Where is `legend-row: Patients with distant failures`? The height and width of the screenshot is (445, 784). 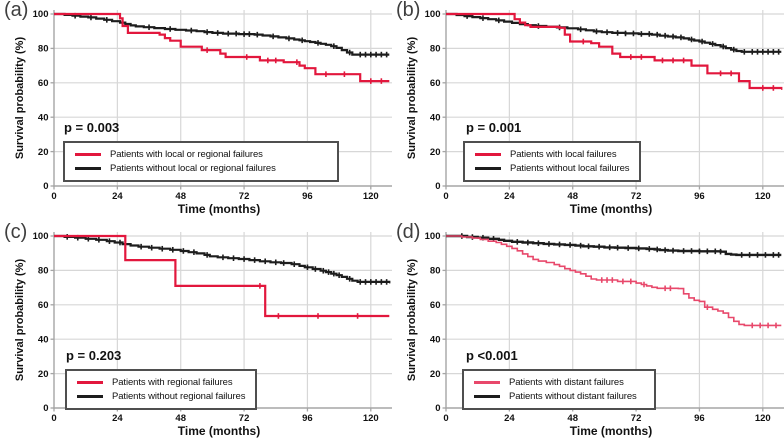
legend-row: Patients with distant failures is located at coordinates (560, 382).